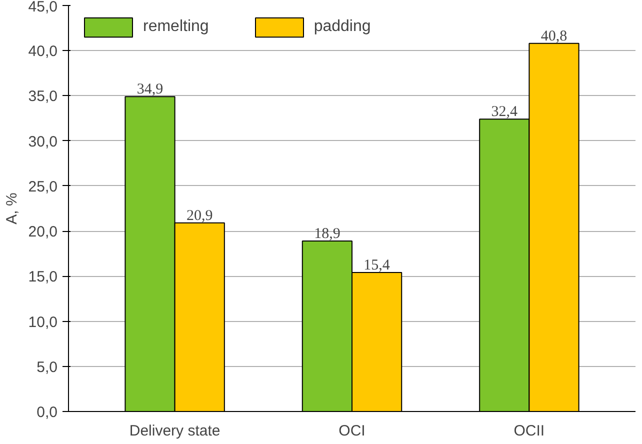 This screenshot has width=642, height=444. Describe the element at coordinates (174, 431) in the screenshot. I see `x-tick-label: Delivery state` at that location.